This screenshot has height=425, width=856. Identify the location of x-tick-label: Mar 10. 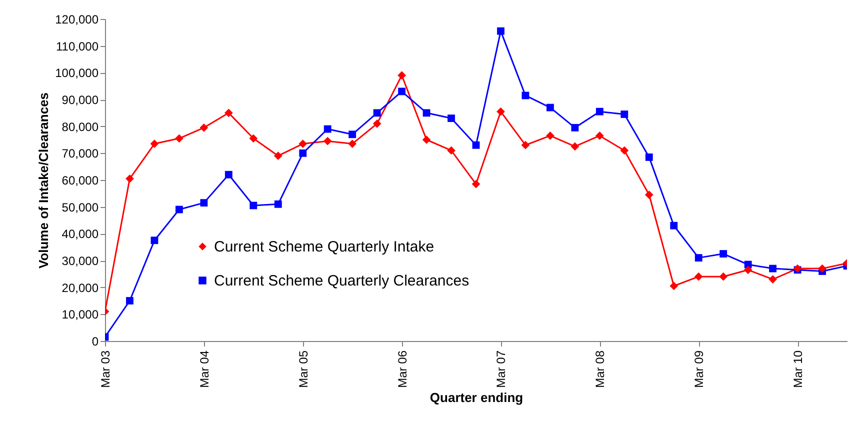
(798, 369).